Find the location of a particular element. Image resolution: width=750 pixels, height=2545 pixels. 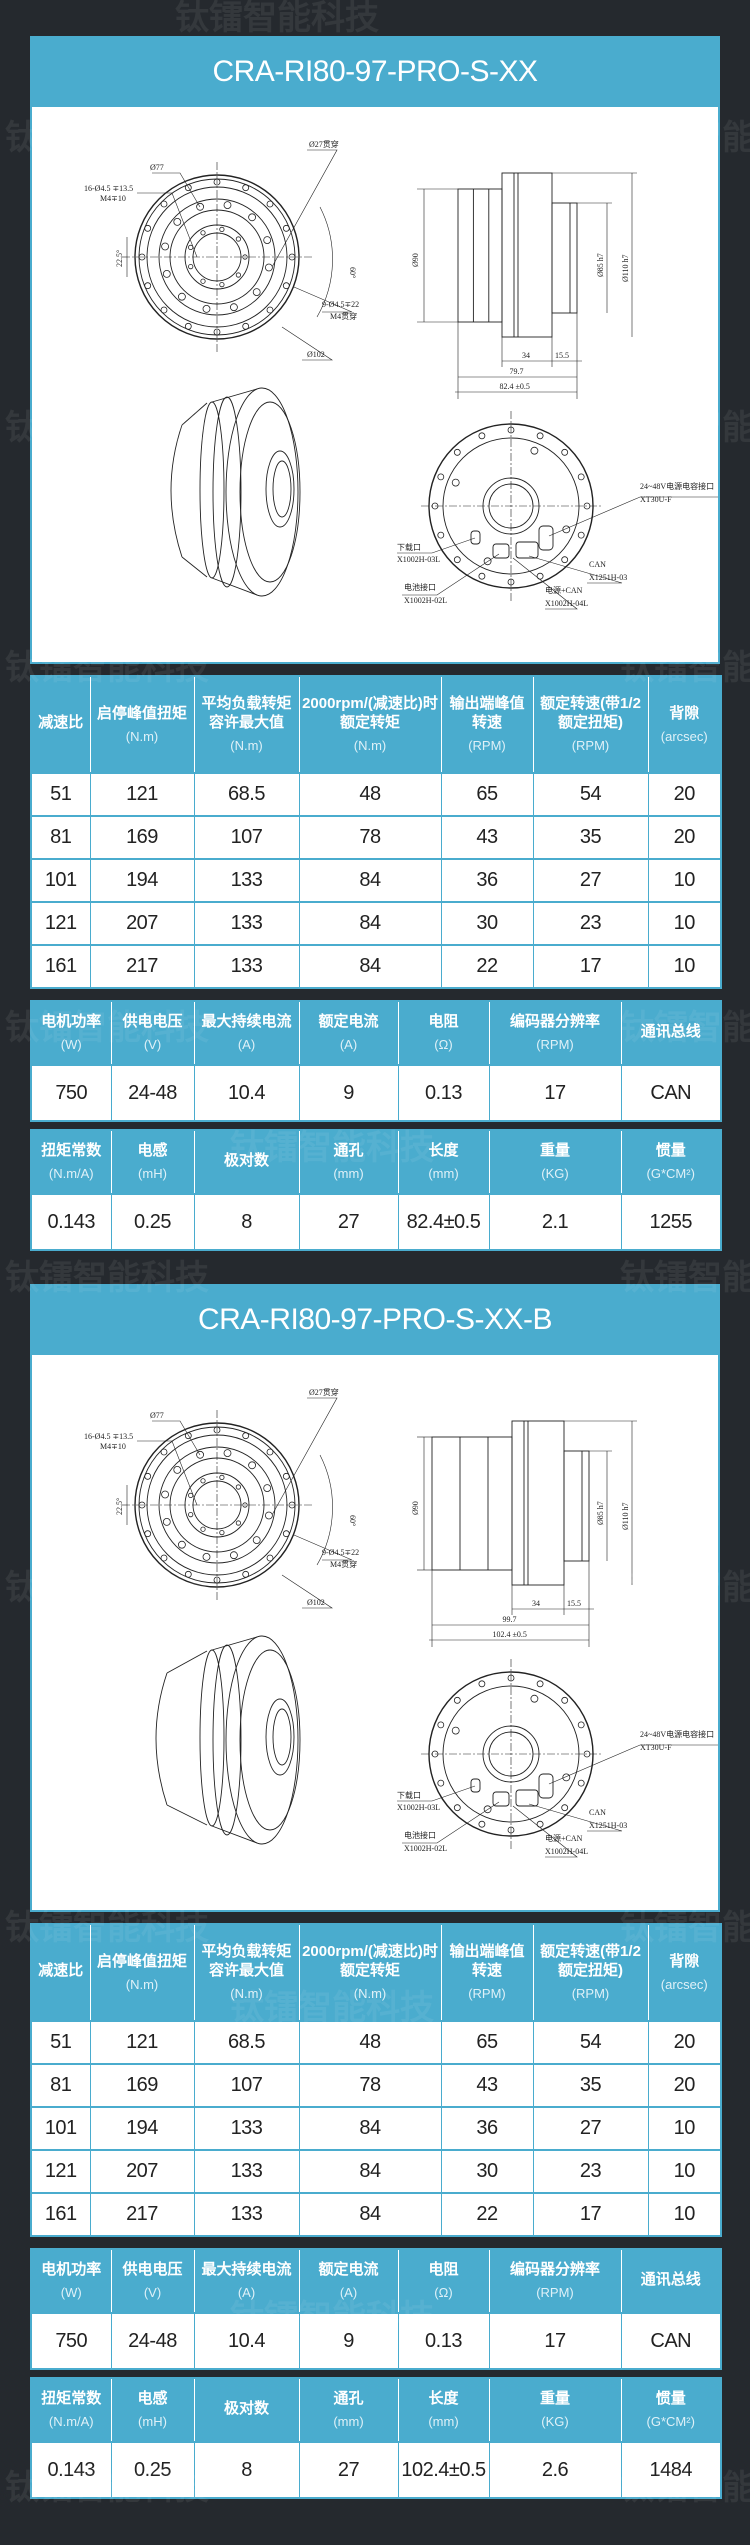

table-row: 81 169 107 78 43 35 20 is located at coordinates (376, 837).